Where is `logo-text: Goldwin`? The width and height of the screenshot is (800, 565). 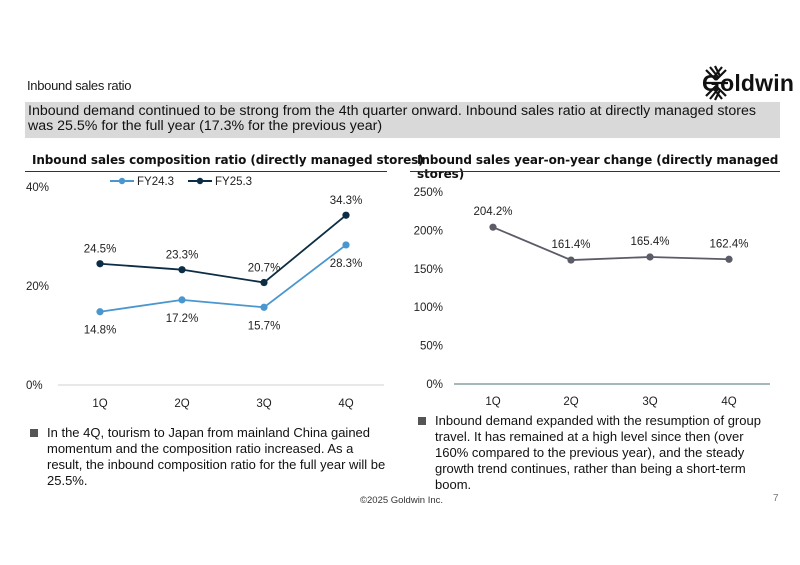 logo-text: Goldwin is located at coordinates (748, 83).